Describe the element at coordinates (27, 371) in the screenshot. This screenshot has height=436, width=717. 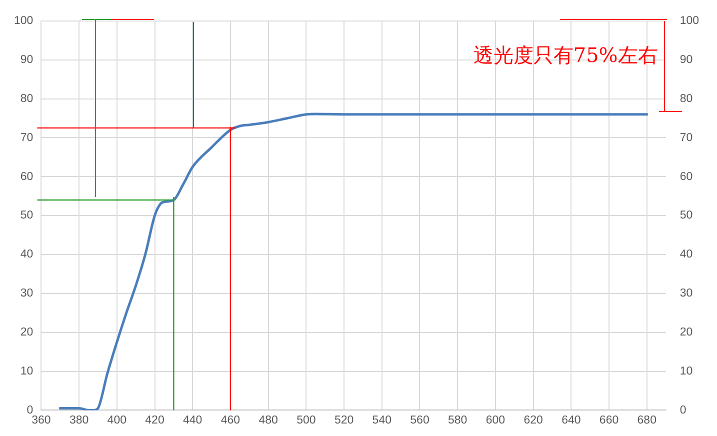
I see `y-tick-label: 10` at that location.